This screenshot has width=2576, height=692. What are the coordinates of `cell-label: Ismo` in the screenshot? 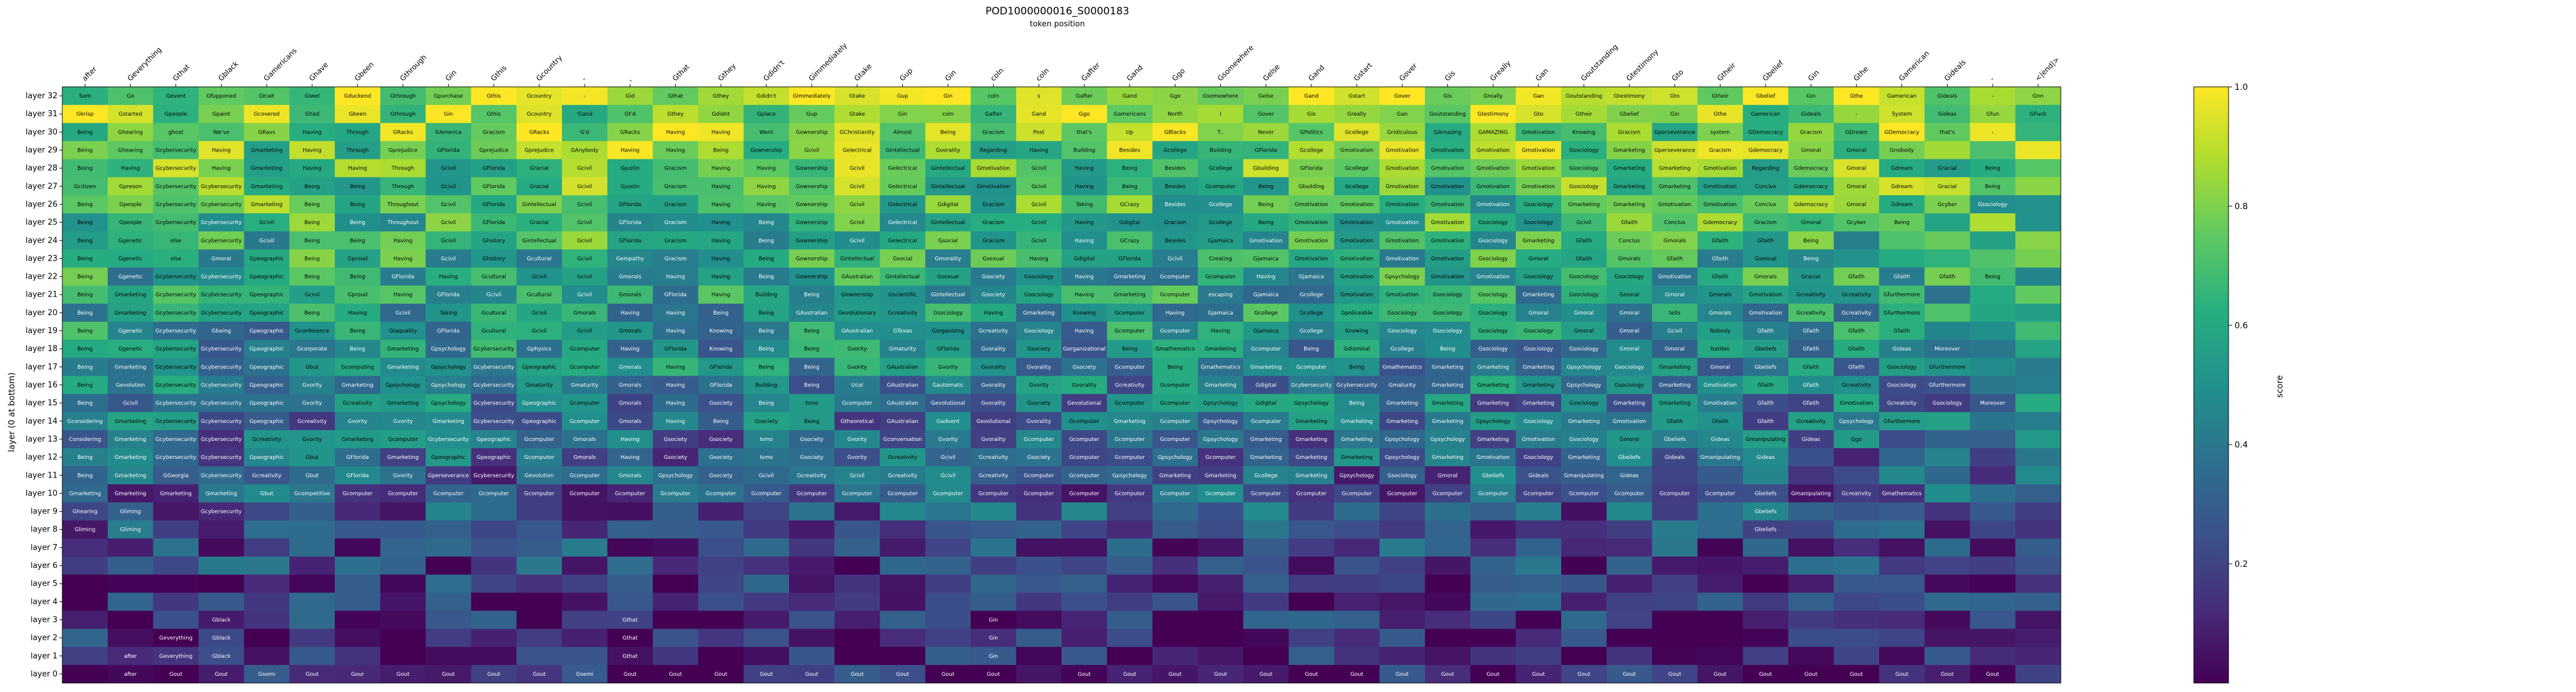 It's located at (811, 404).